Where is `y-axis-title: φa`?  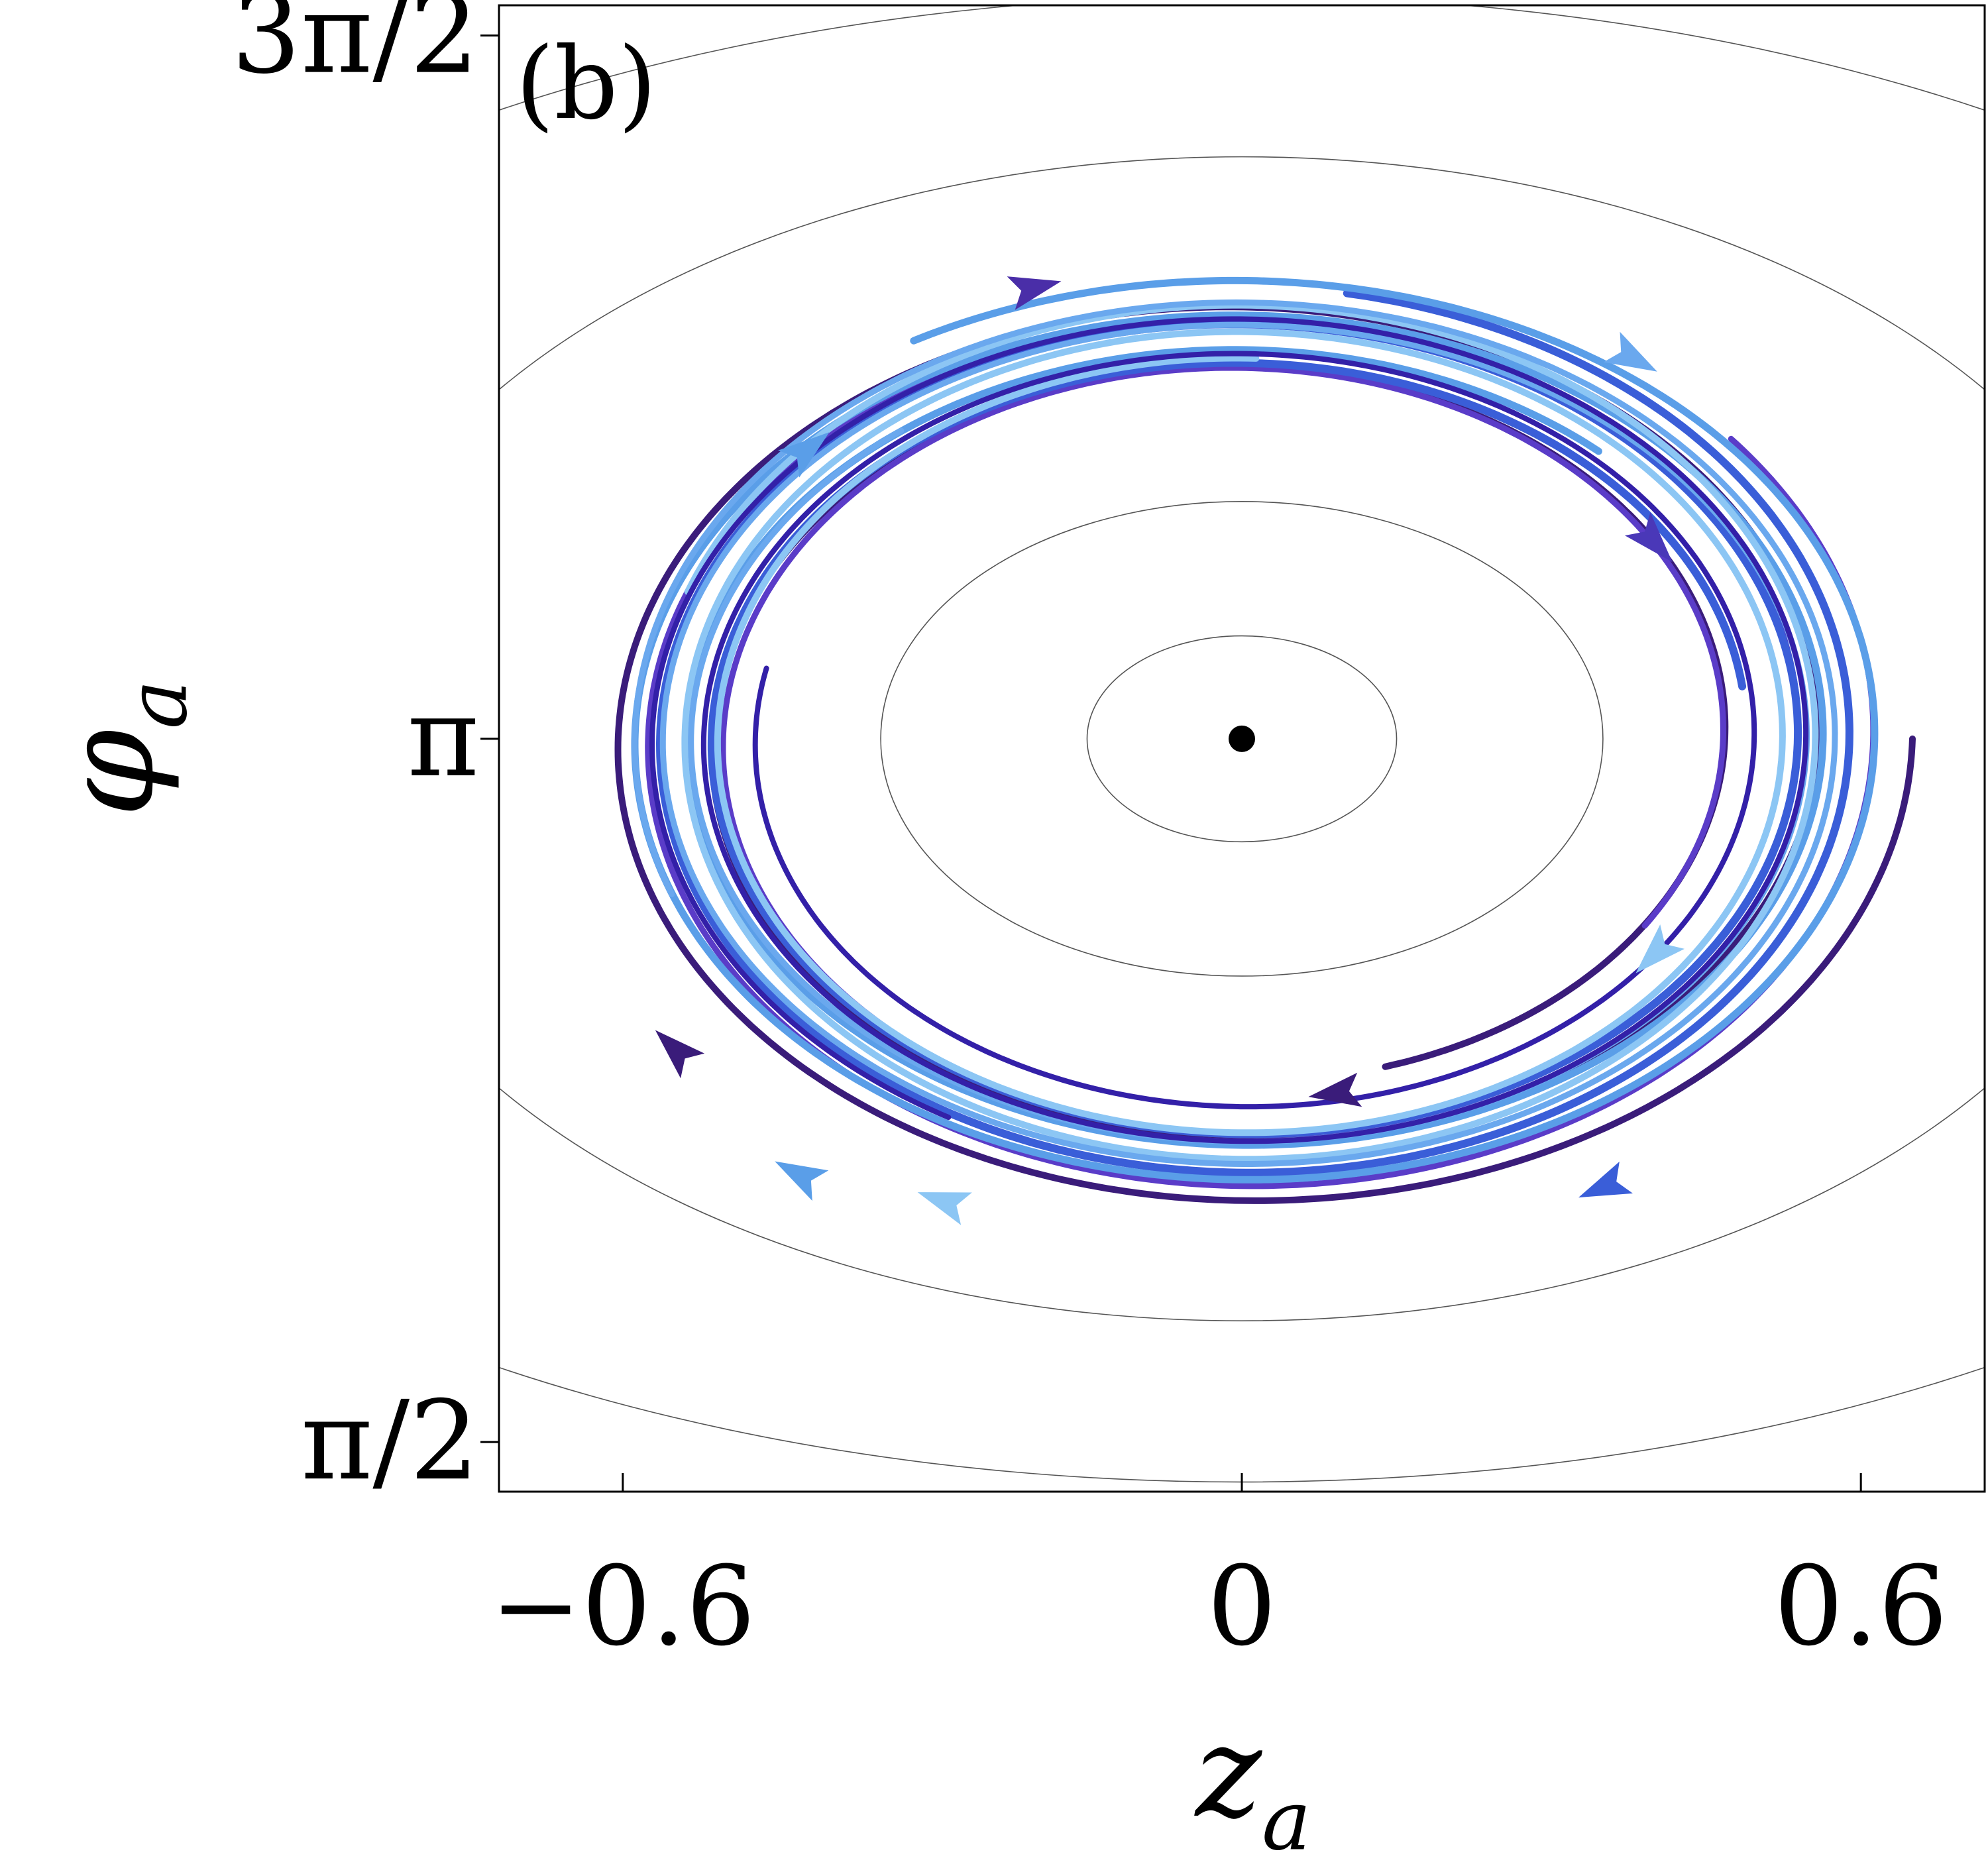 y-axis-title: φa is located at coordinates (120, 749).